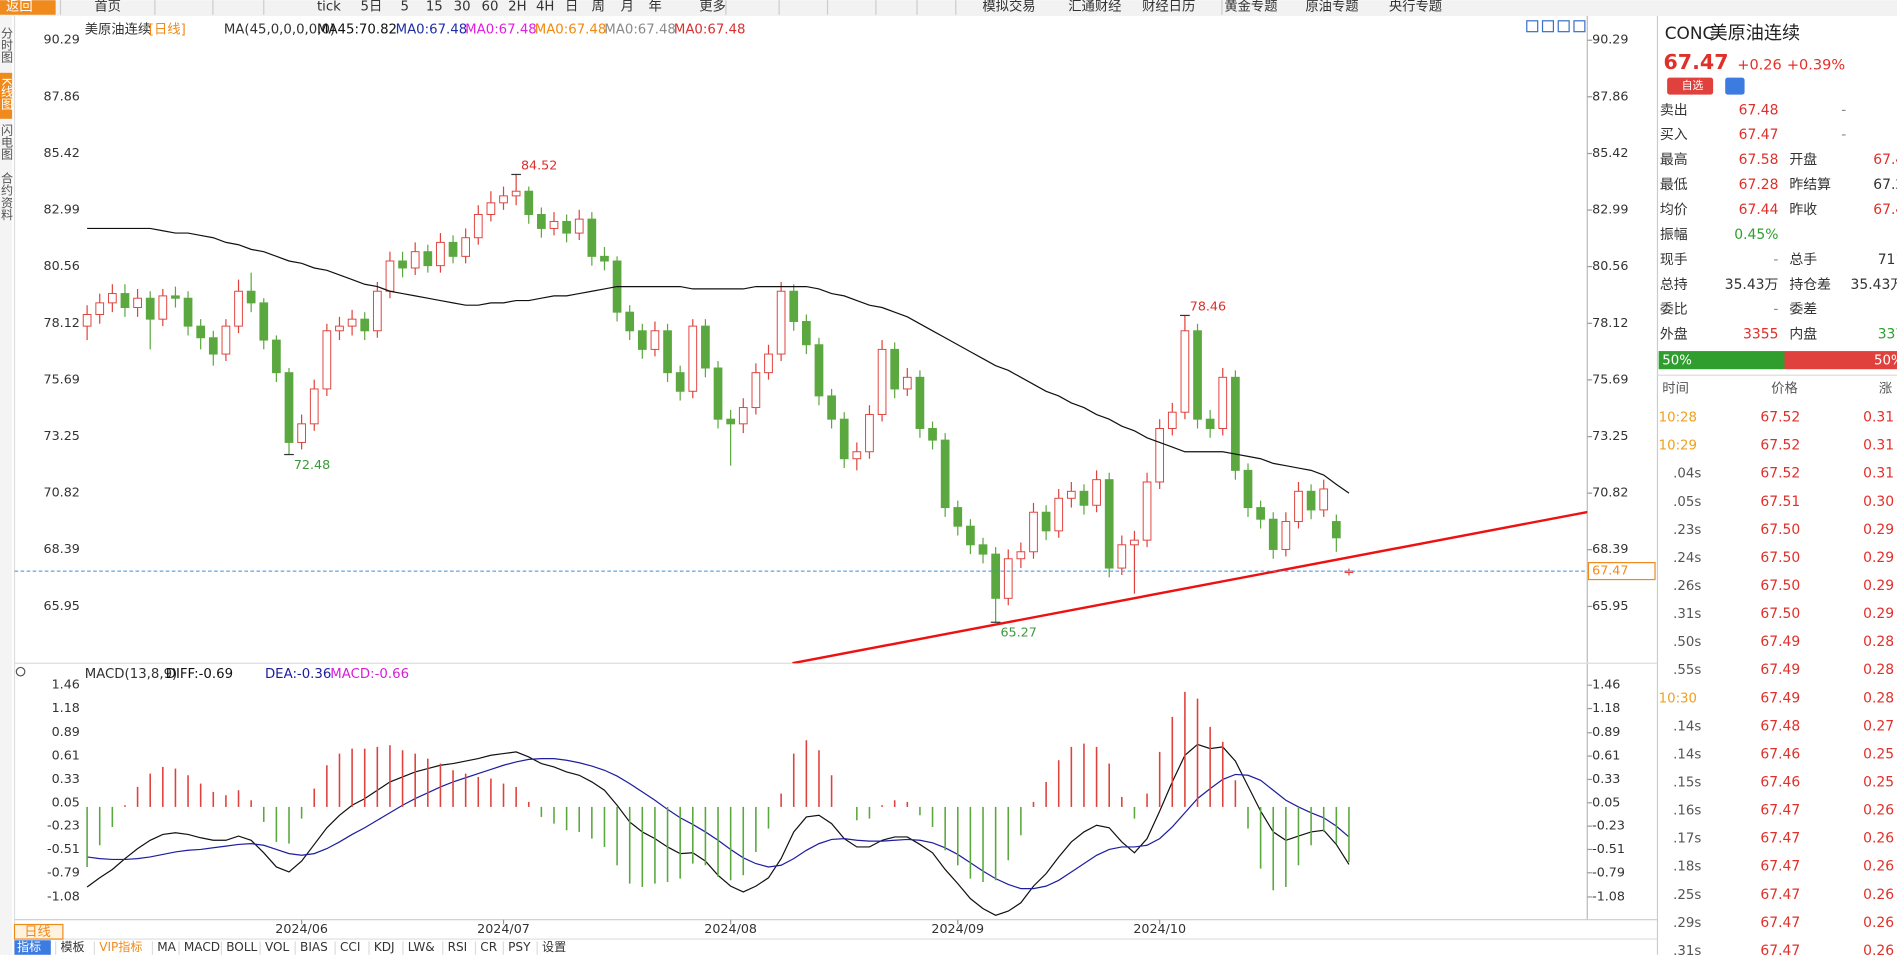 The width and height of the screenshot is (1897, 955). What do you see at coordinates (490, 7) in the screenshot?
I see `toolbar-item: 60` at bounding box center [490, 7].